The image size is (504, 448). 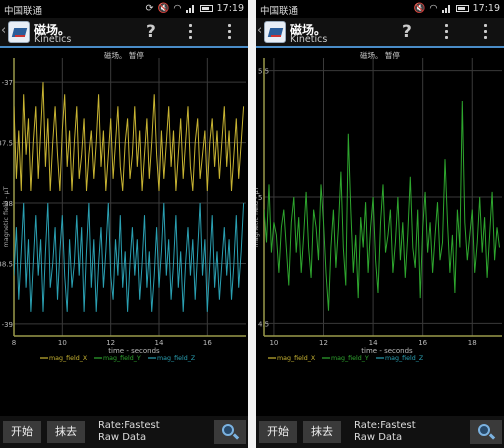 What do you see at coordinates (129, 257) in the screenshot?
I see `series-line-mag_field_Z` at bounding box center [129, 257].